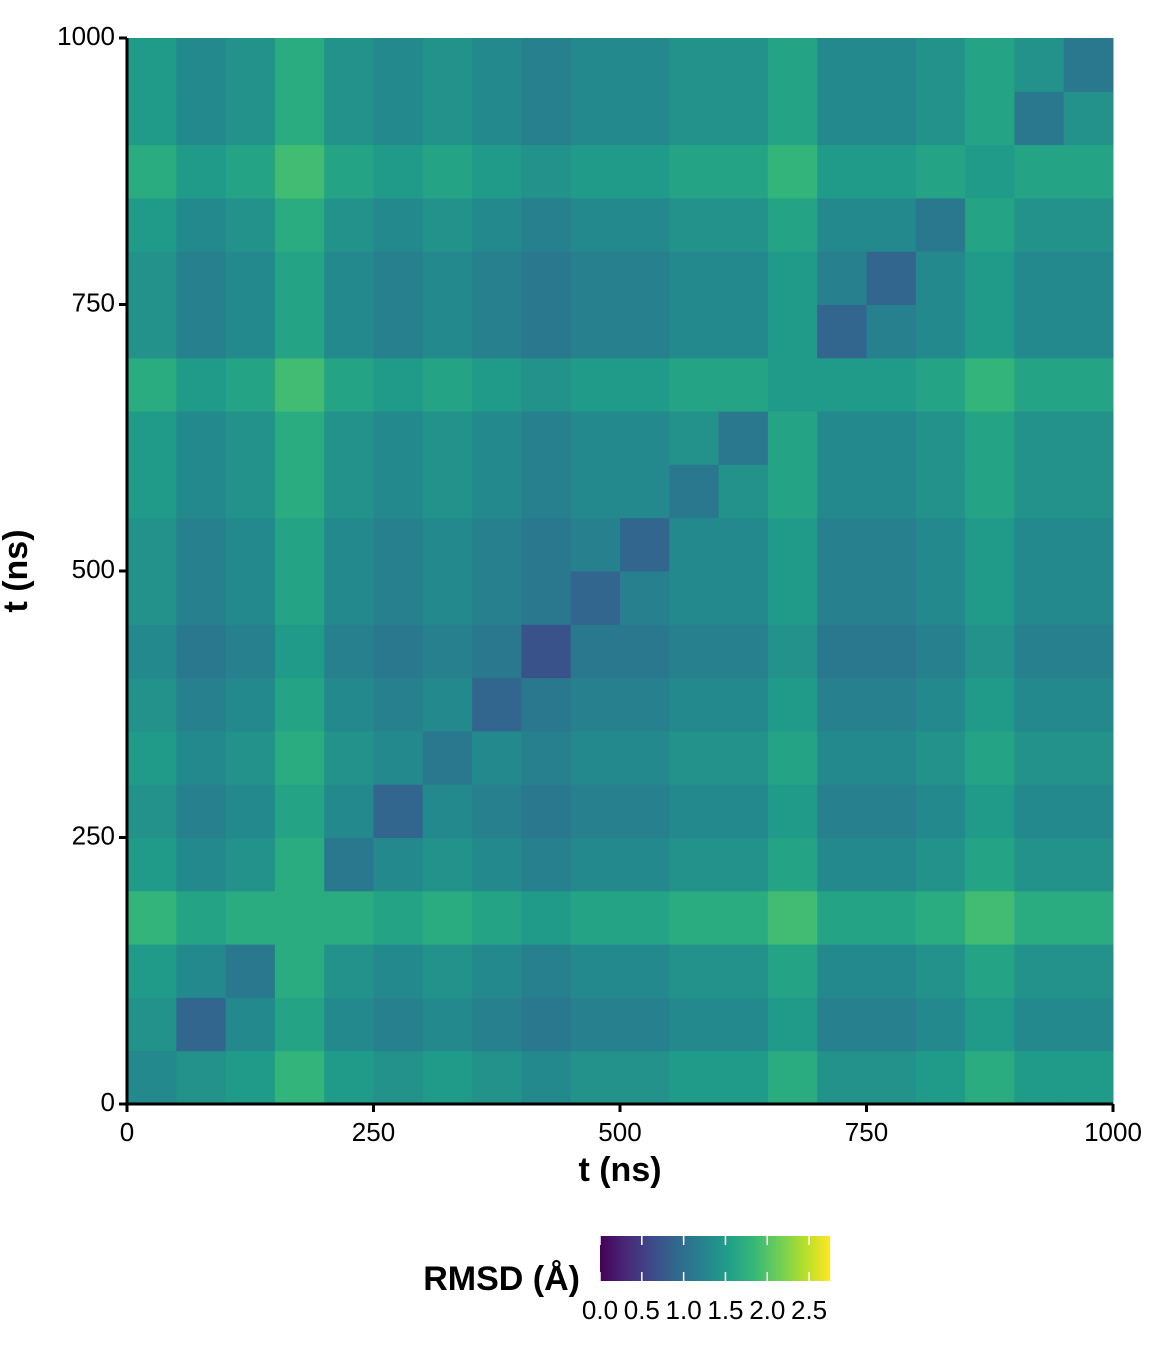 Image resolution: width=1152 pixels, height=1349 pixels. I want to click on y-tick-label: 250, so click(93, 835).